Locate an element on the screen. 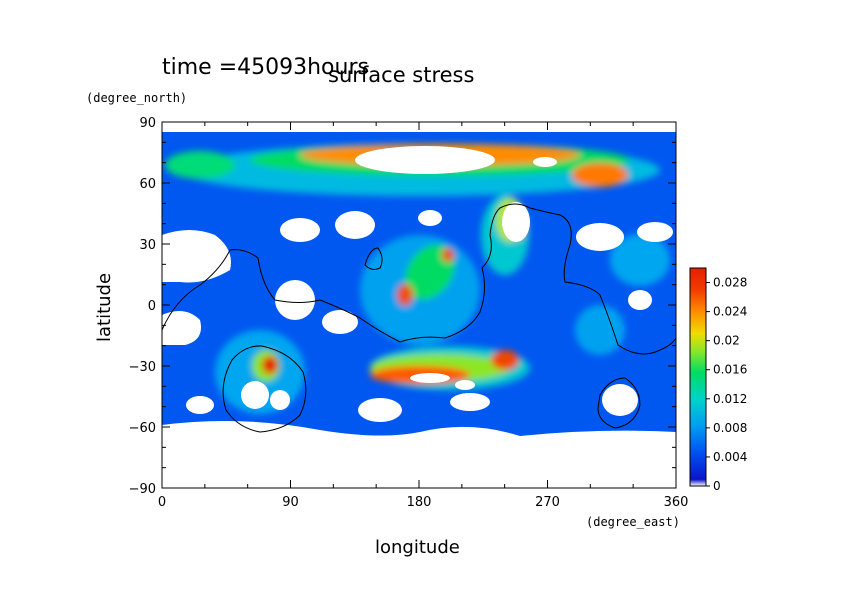 This screenshot has height=595, width=842. y-axis-label: latitude is located at coordinates (104, 307).